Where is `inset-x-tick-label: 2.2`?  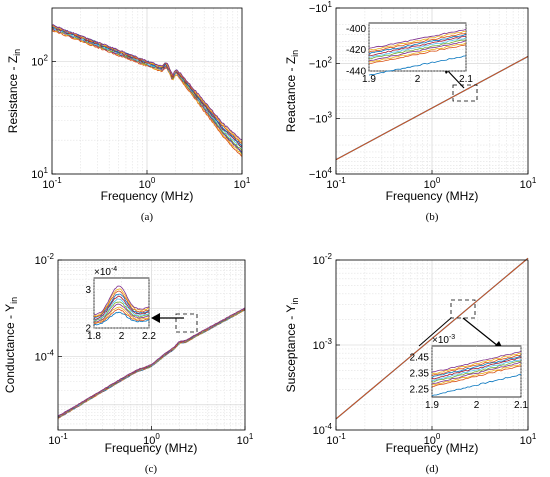 inset-x-tick-label: 2.2 is located at coordinates (149, 336).